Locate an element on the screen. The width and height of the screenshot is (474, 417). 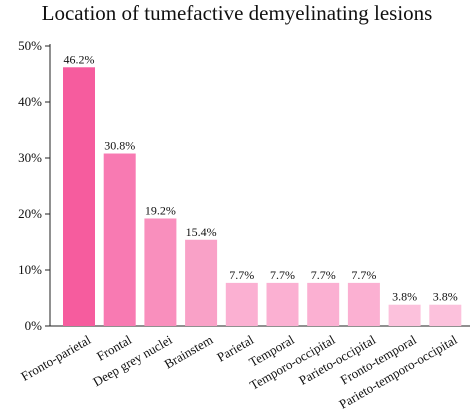
bar-value-label: 19.2% is located at coordinates (160, 210).